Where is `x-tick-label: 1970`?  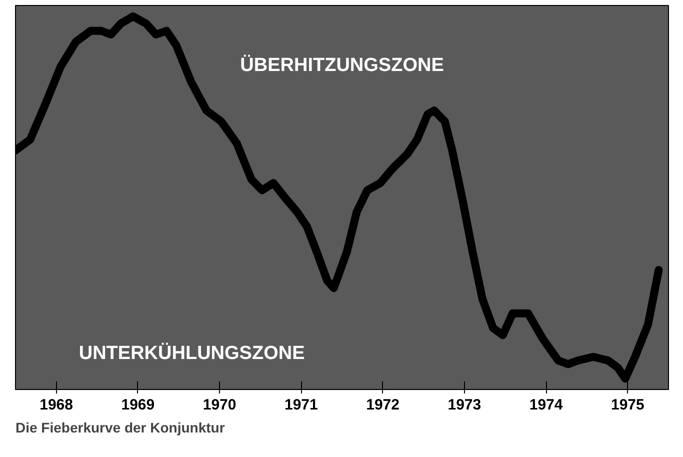 x-tick-label: 1970 is located at coordinates (219, 405).